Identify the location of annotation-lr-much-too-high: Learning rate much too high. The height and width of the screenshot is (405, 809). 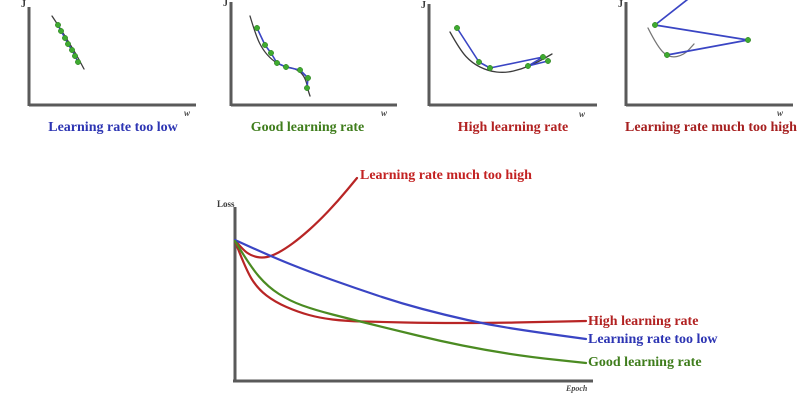
(446, 175).